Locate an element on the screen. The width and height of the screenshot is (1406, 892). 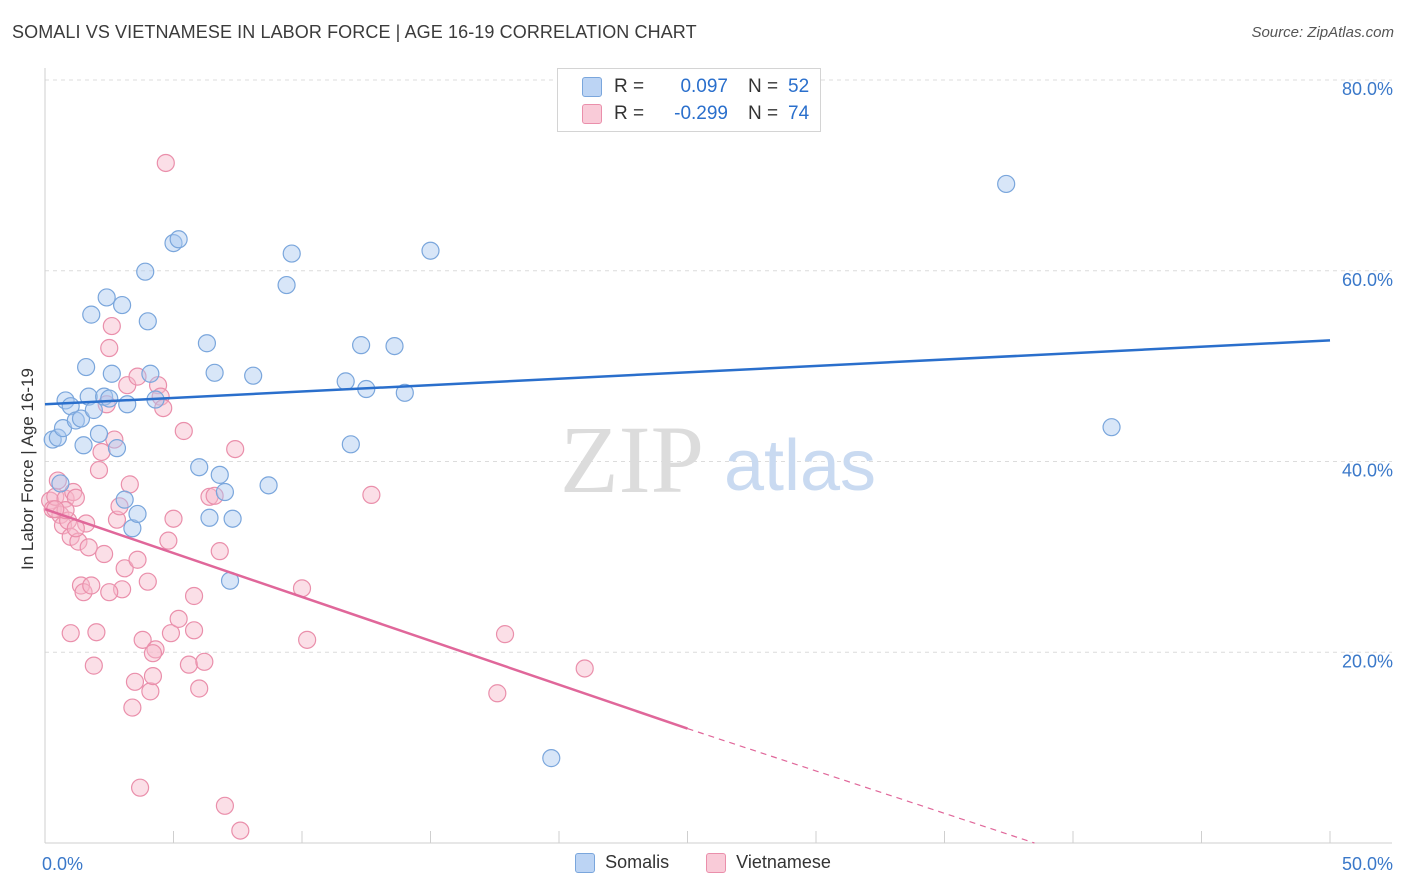
legend-row-vietnamese: R = -0.299 N = 74 is located at coordinates (695, 114).